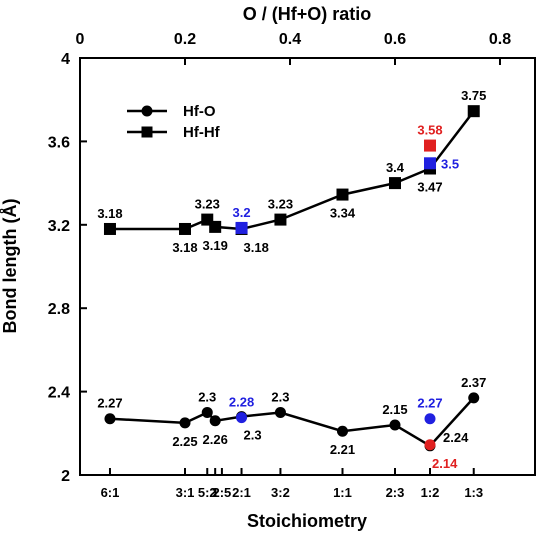  Describe the element at coordinates (307, 521) in the screenshot. I see `x-axis-title: Stoichiometry` at that location.